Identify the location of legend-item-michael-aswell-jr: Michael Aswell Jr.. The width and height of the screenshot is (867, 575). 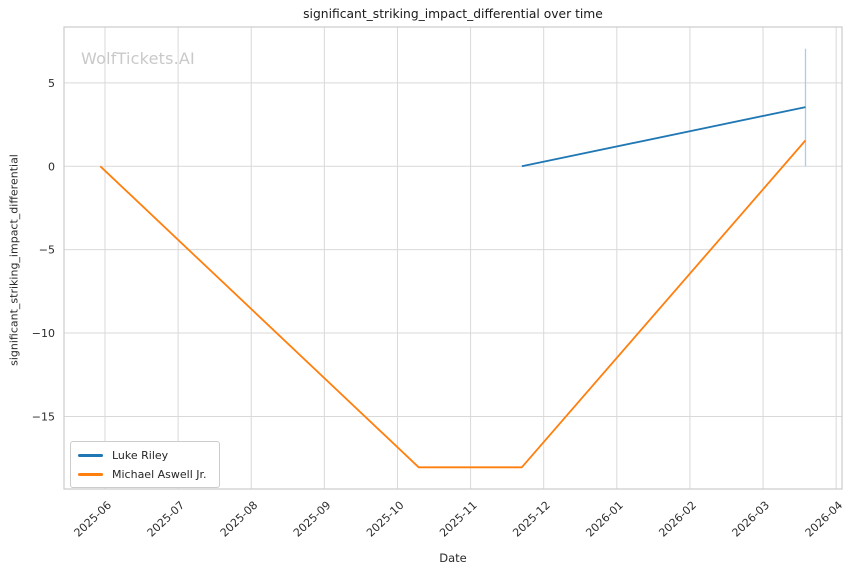
(142, 474).